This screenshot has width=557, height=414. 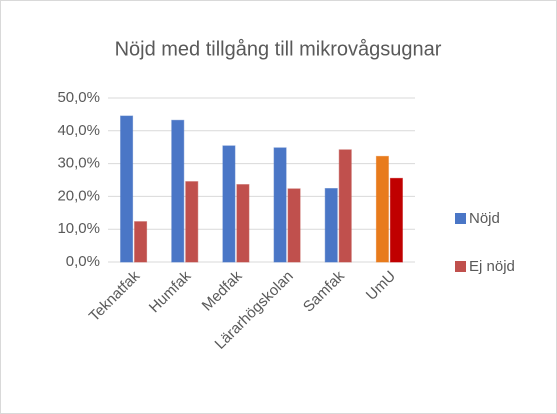 I want to click on y-tick-label: 50,0%, so click(x=78, y=97).